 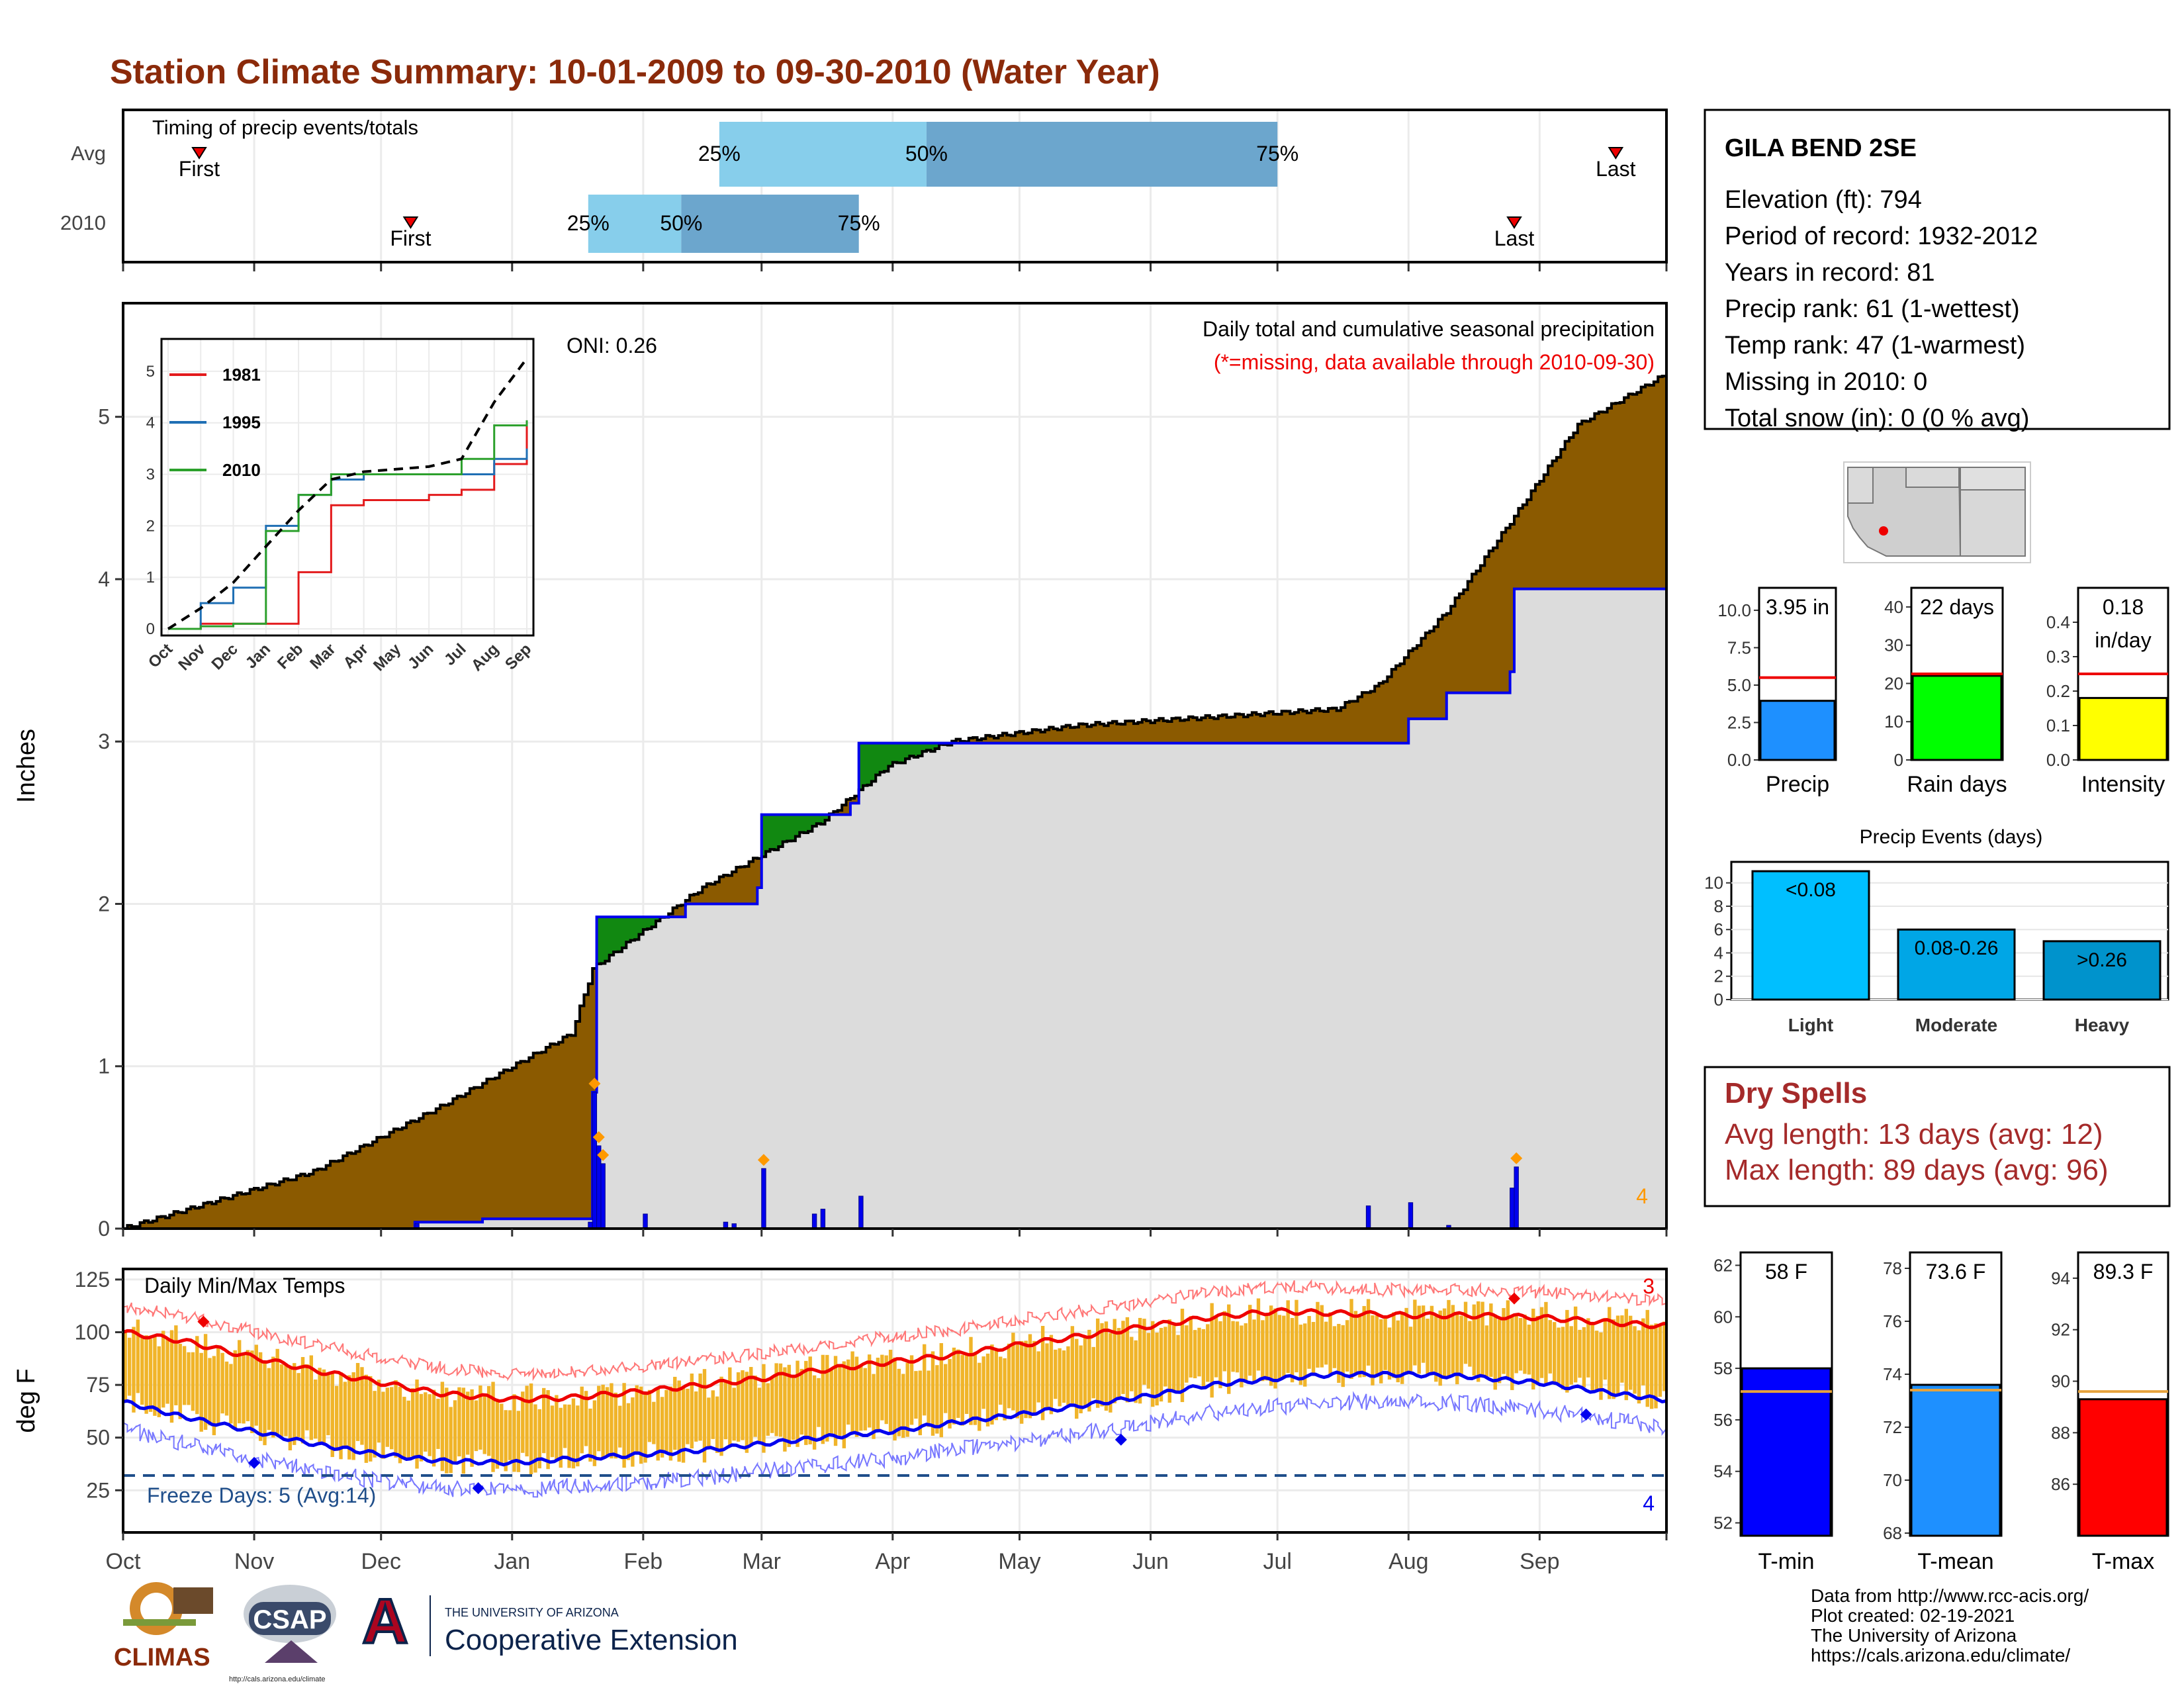 What do you see at coordinates (1723, 1317) in the screenshot?
I see `mini-y-tick-label: 60` at bounding box center [1723, 1317].